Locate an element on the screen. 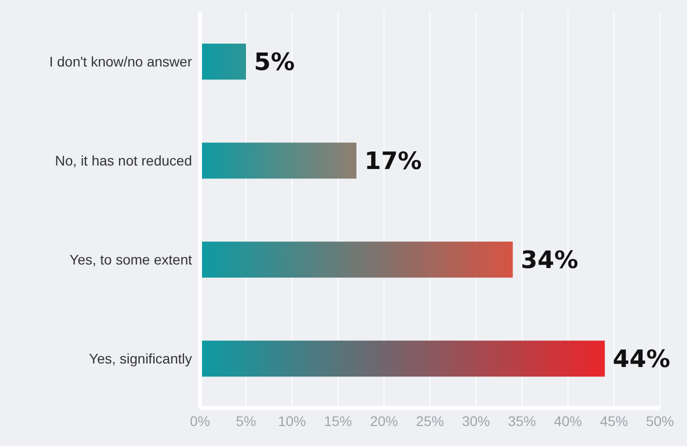 The width and height of the screenshot is (687, 446). x-tick-label: 50% is located at coordinates (660, 420).